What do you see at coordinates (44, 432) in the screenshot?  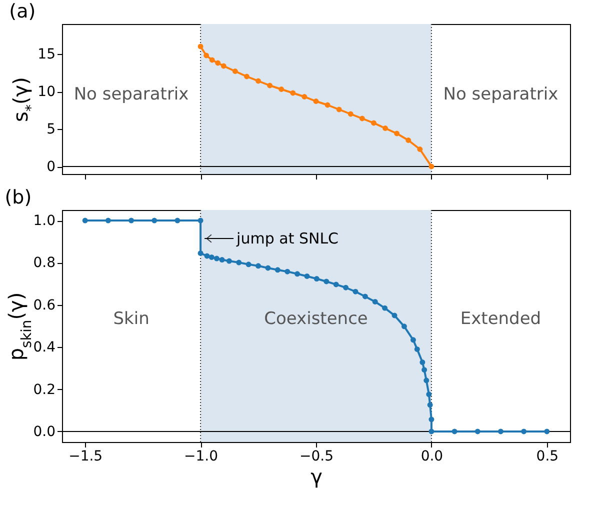 I see `y-tick-label: 0.0` at bounding box center [44, 432].